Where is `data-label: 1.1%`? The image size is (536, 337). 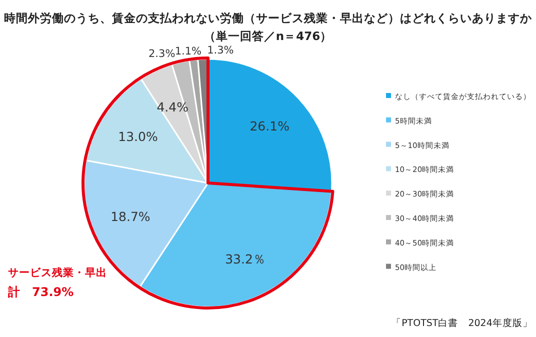 data-label: 1.1% is located at coordinates (188, 52).